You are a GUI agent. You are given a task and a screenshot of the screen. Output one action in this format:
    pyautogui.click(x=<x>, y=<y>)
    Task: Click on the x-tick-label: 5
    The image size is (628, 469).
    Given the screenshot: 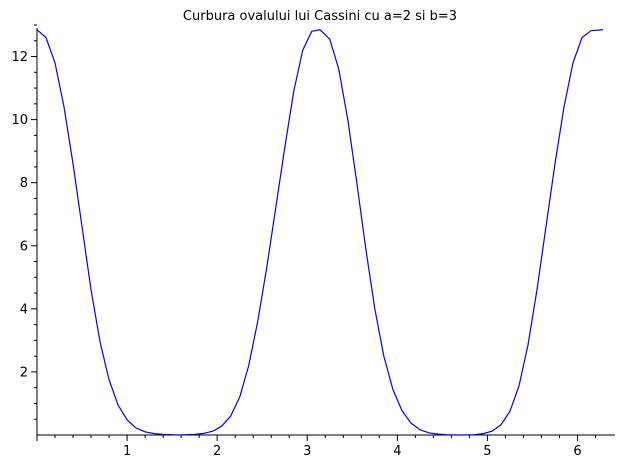 What is the action you would take?
    pyautogui.click(x=487, y=451)
    